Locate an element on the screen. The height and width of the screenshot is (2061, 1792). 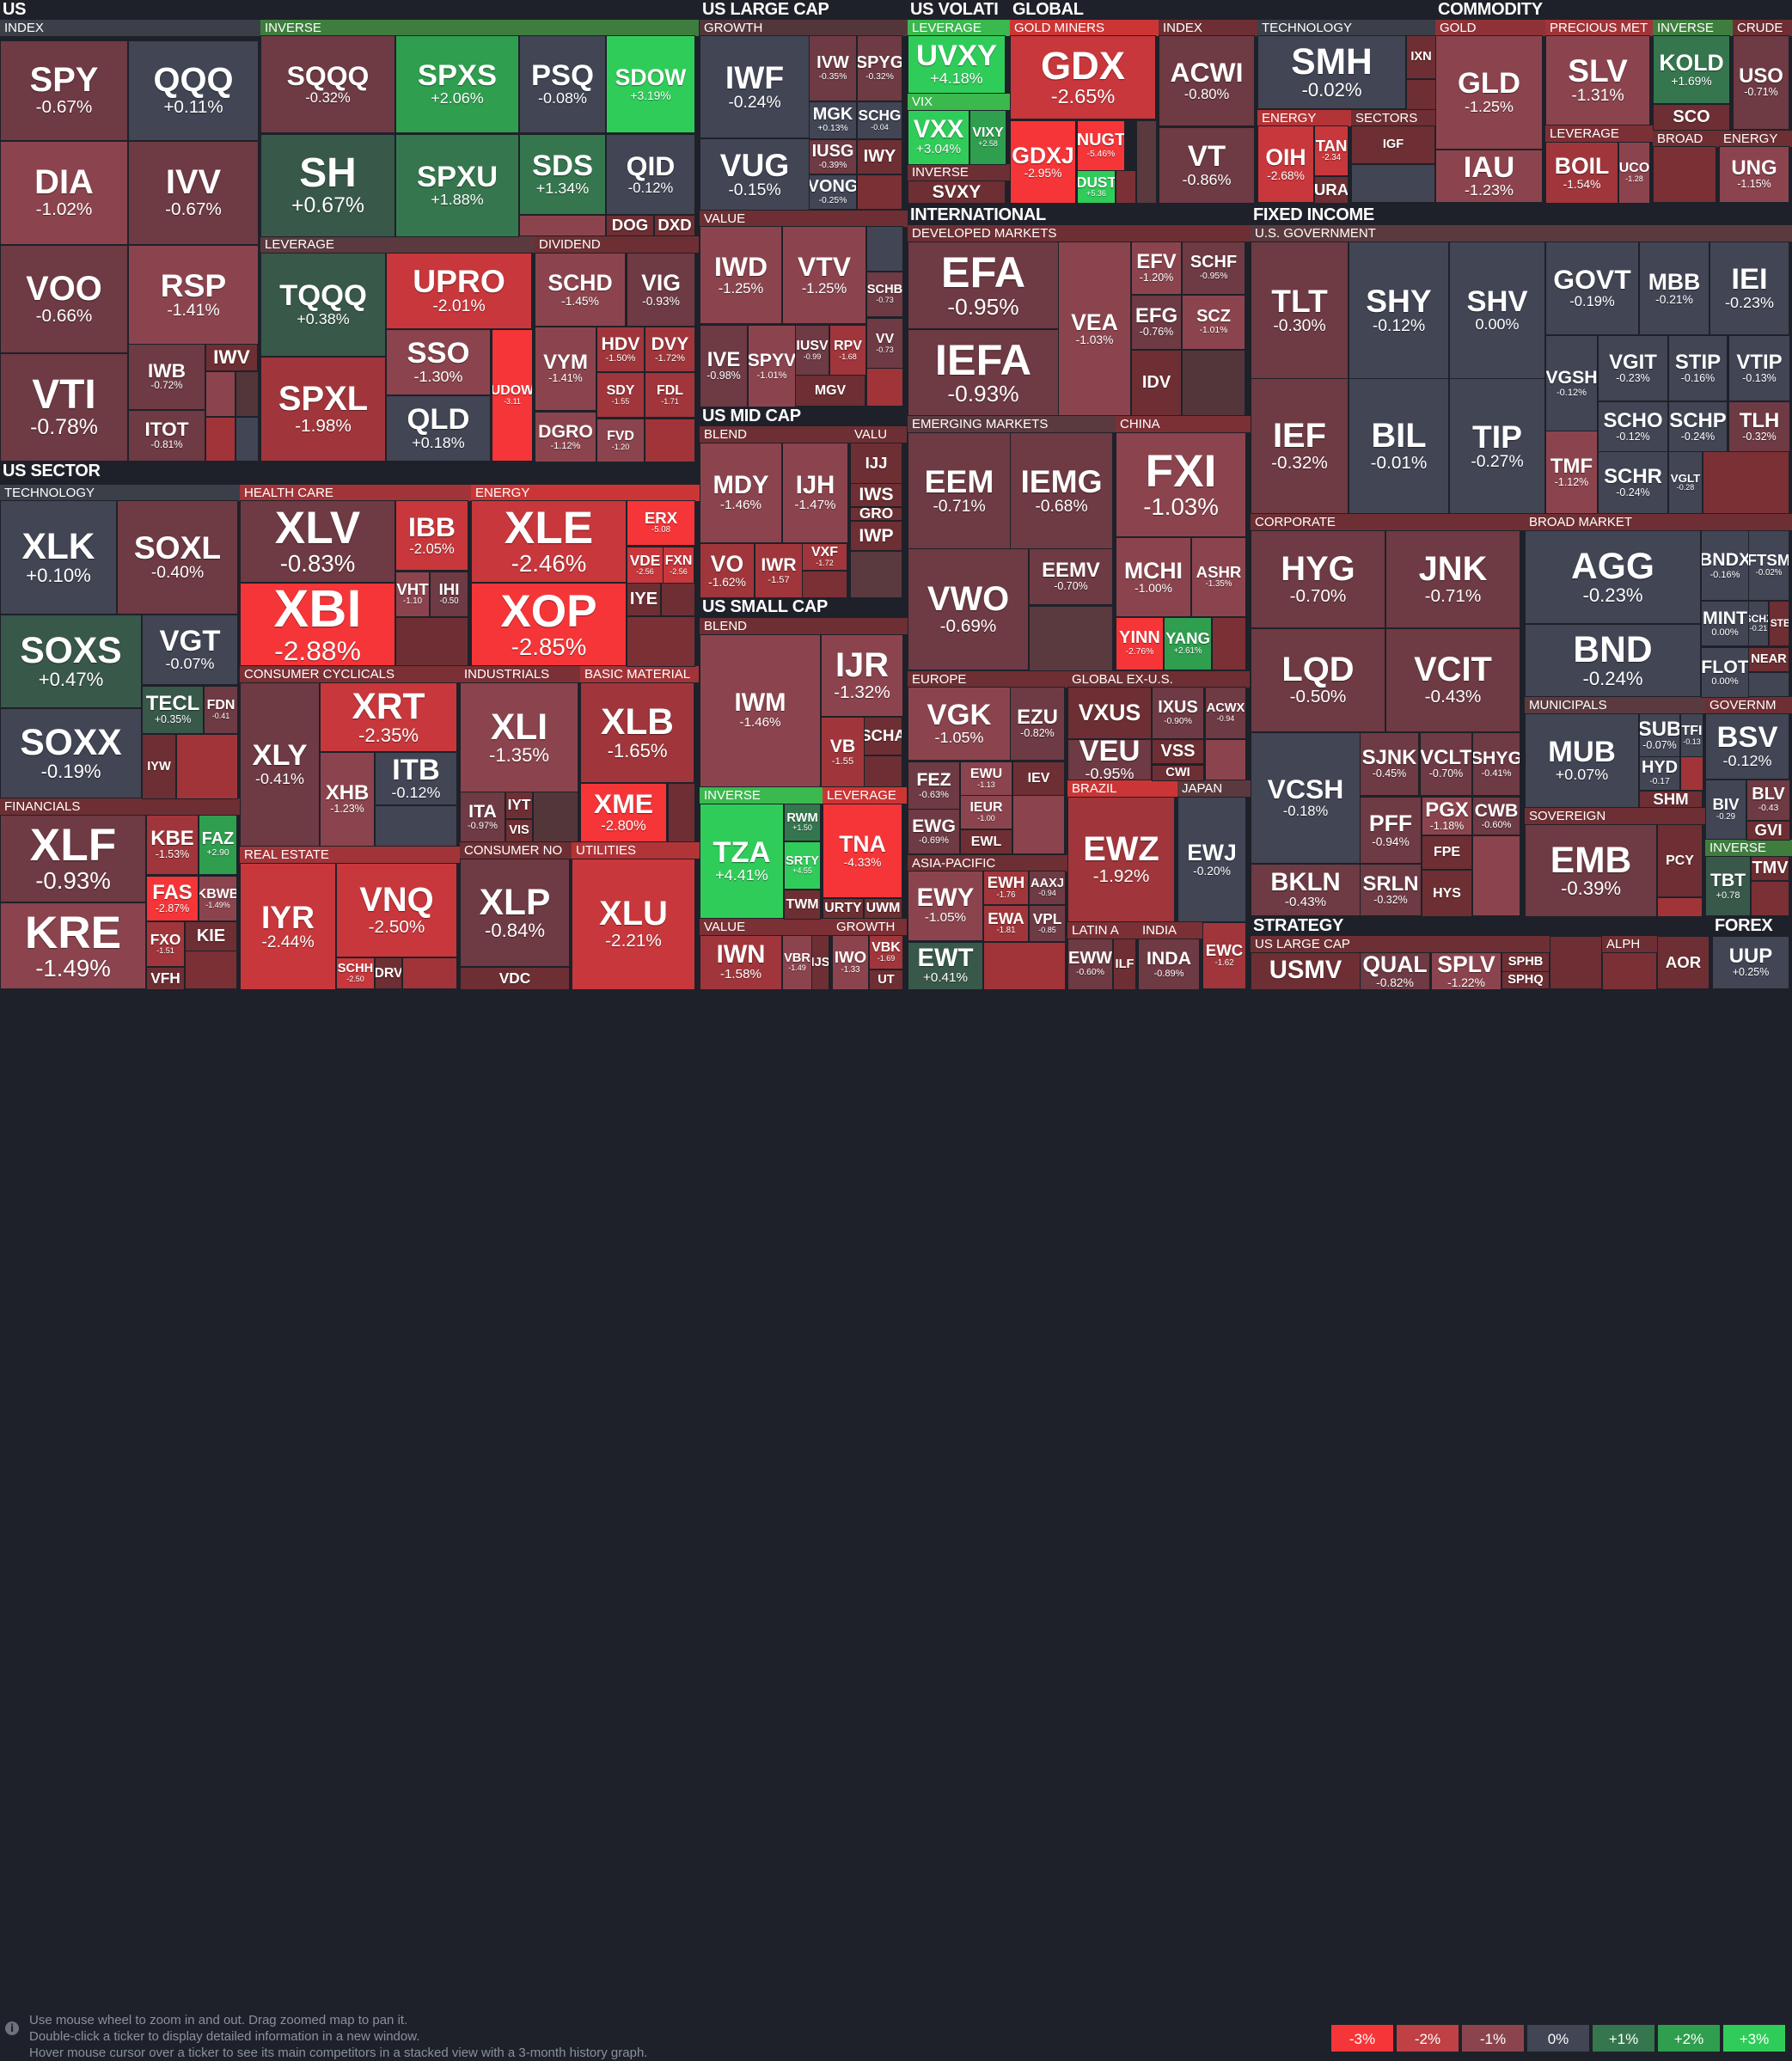
ticker-hys: HYS is located at coordinates (1447, 893).